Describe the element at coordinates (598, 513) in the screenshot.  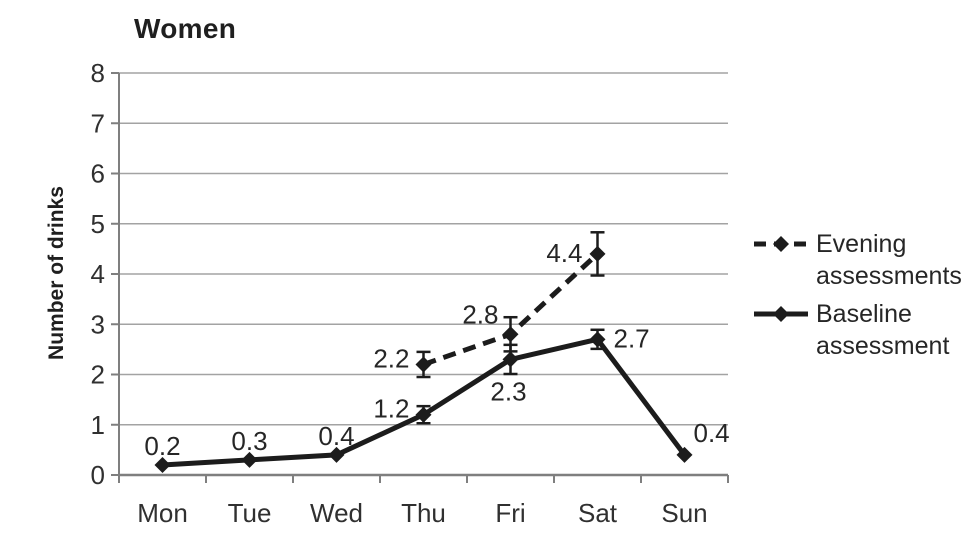
I see `x-tick-label: Sat` at that location.